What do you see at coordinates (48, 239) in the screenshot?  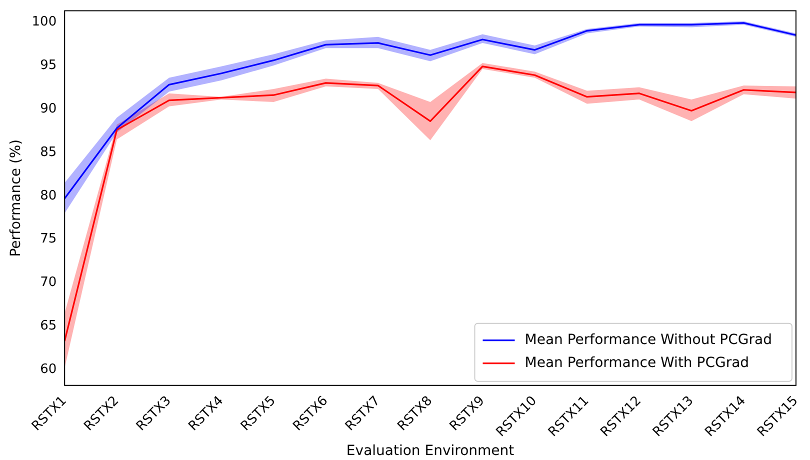 I see `y-tick-label: 75` at bounding box center [48, 239].